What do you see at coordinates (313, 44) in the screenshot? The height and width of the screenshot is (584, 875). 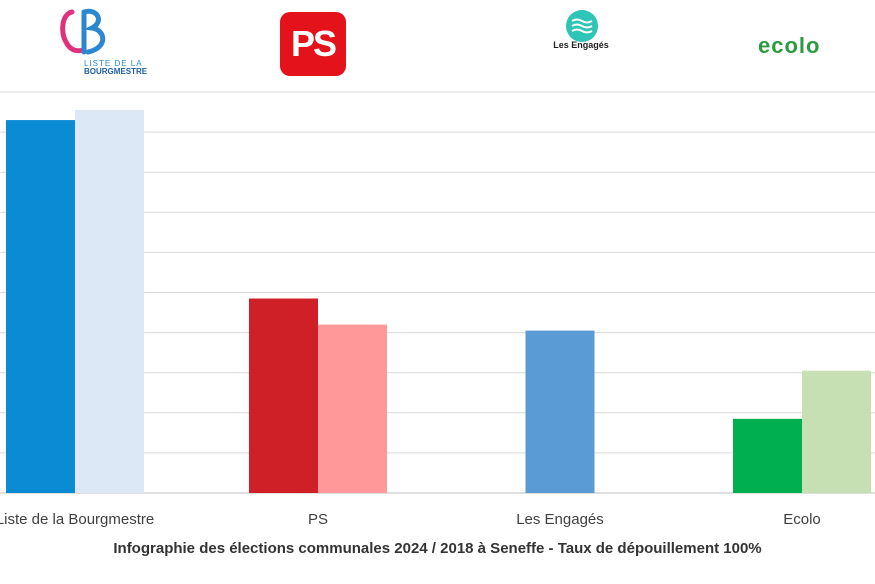 I see `ps-logo: PS` at bounding box center [313, 44].